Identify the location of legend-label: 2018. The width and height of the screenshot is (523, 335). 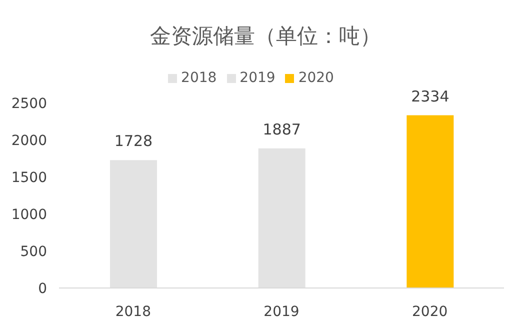
(199, 78).